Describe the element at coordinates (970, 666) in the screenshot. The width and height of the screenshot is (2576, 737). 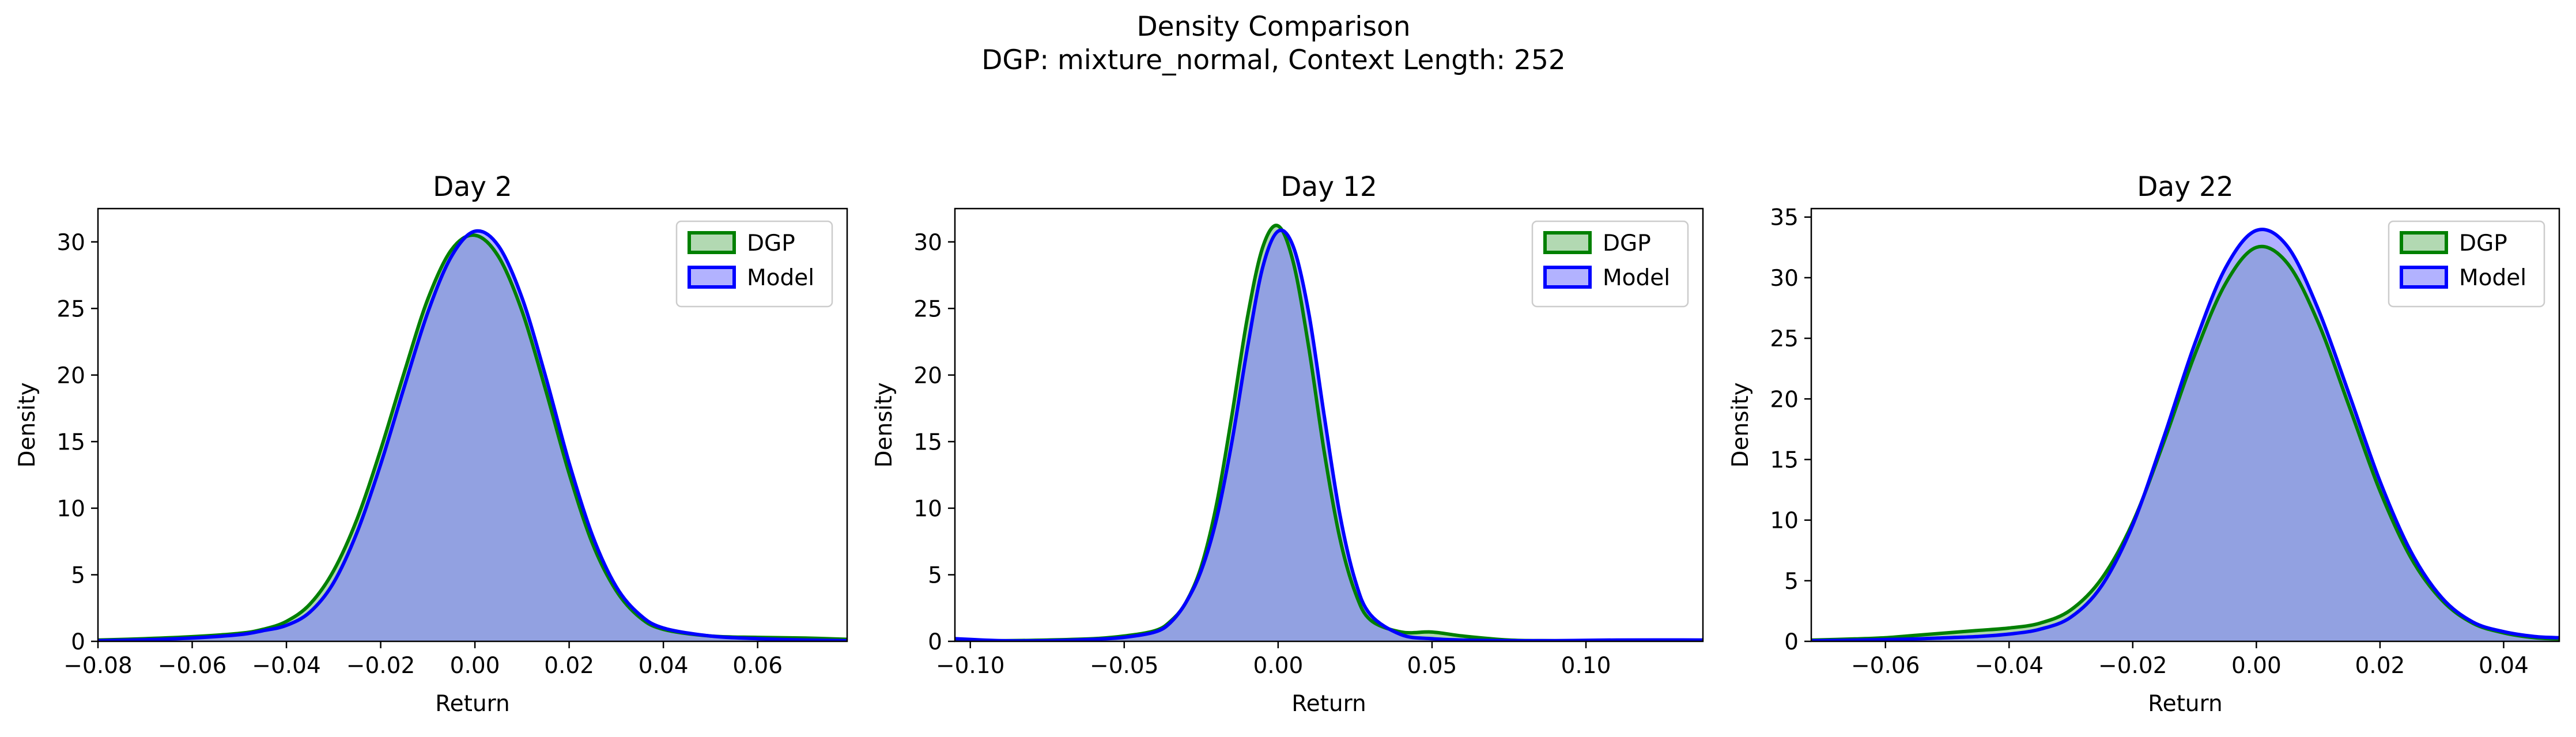
I see `x-tick-label: −0.10` at that location.